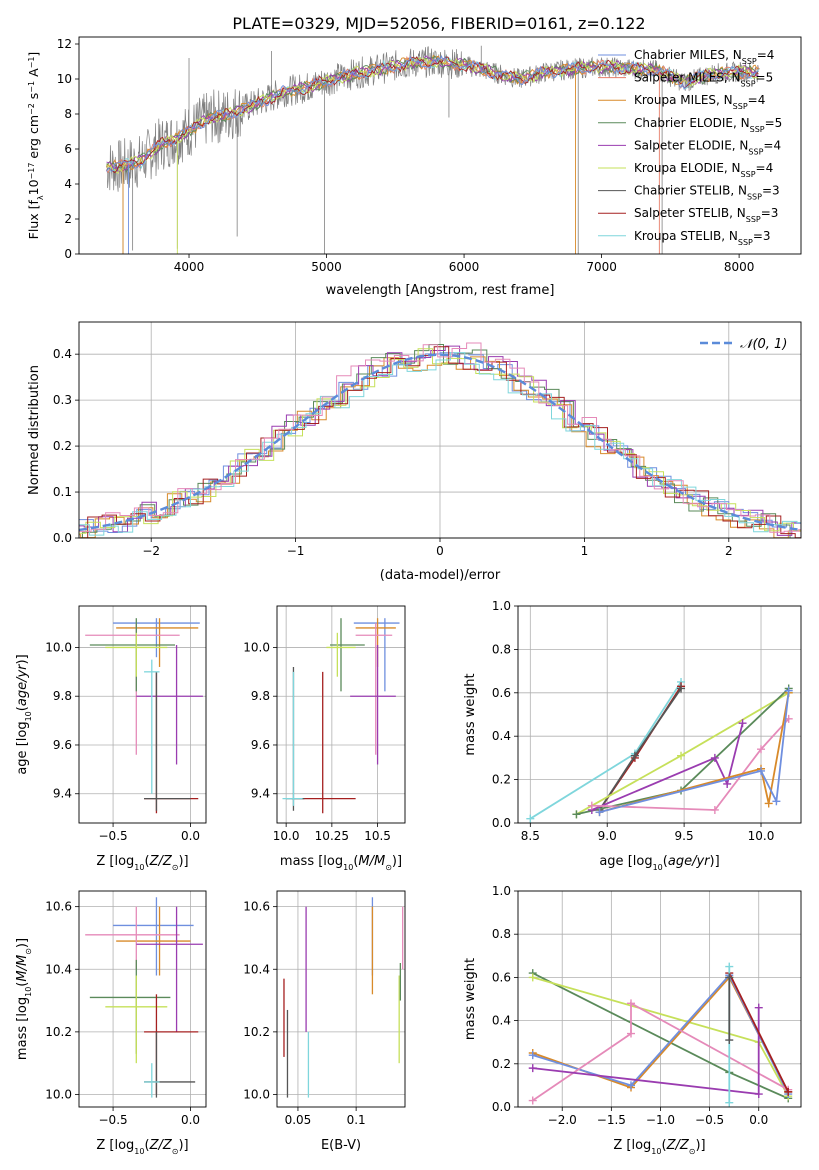  What do you see at coordinates (562, 1120) in the screenshot?
I see `x-tick-label: −2.0` at bounding box center [562, 1120].